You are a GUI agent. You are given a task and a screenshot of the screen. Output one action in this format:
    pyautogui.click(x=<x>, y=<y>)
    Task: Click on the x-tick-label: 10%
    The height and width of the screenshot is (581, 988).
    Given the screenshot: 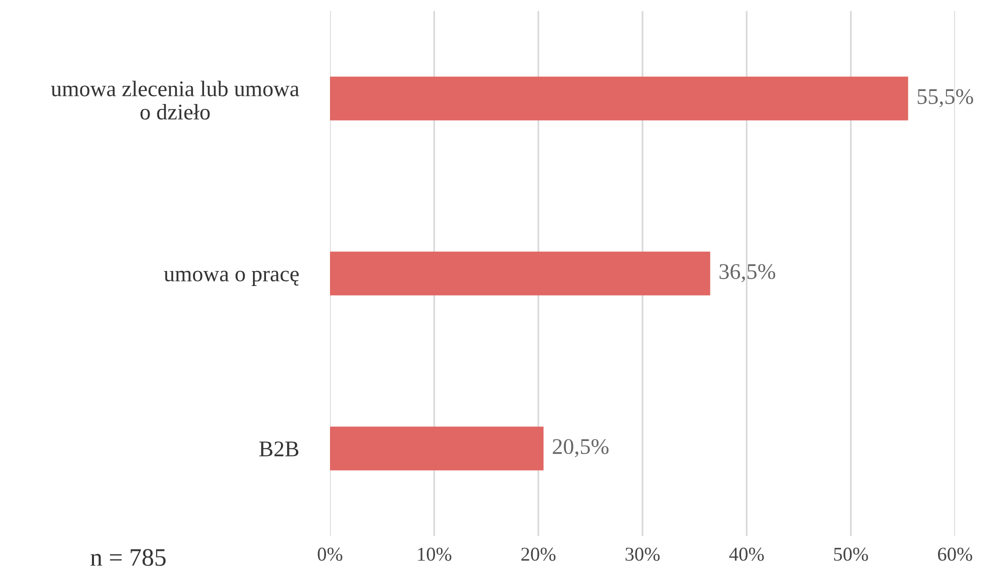 What is the action you would take?
    pyautogui.click(x=435, y=554)
    